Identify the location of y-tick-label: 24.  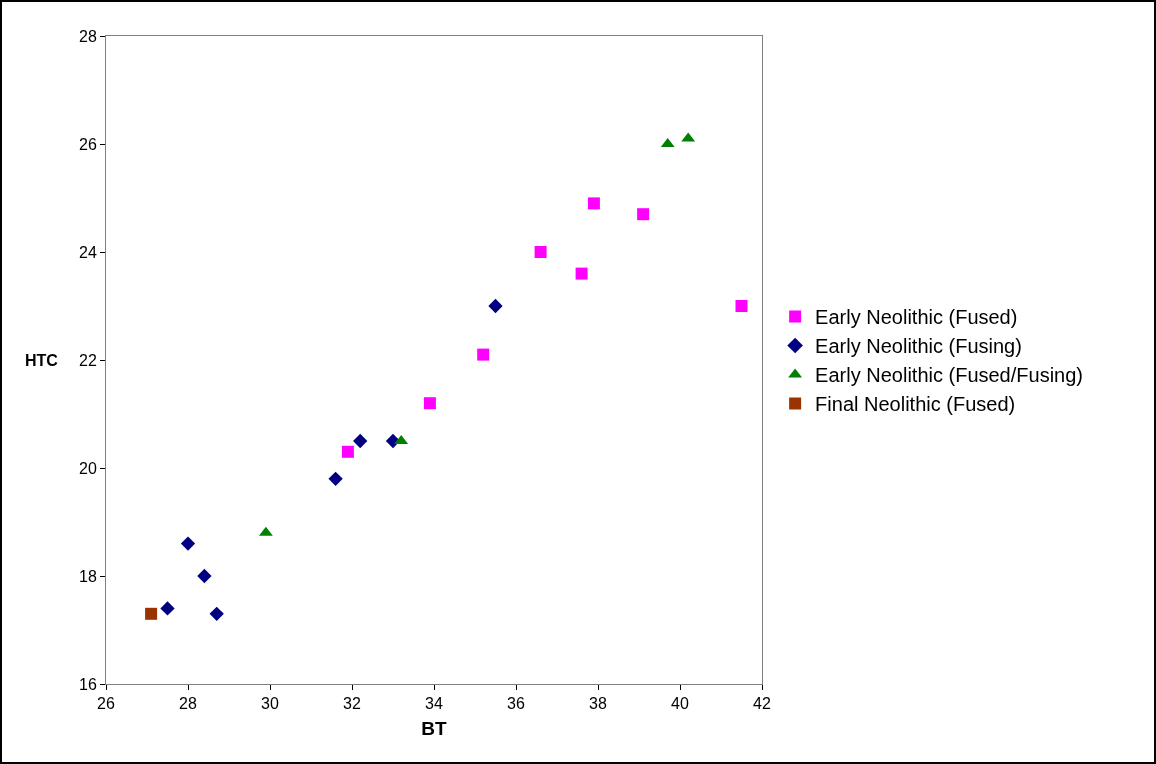
(88, 252).